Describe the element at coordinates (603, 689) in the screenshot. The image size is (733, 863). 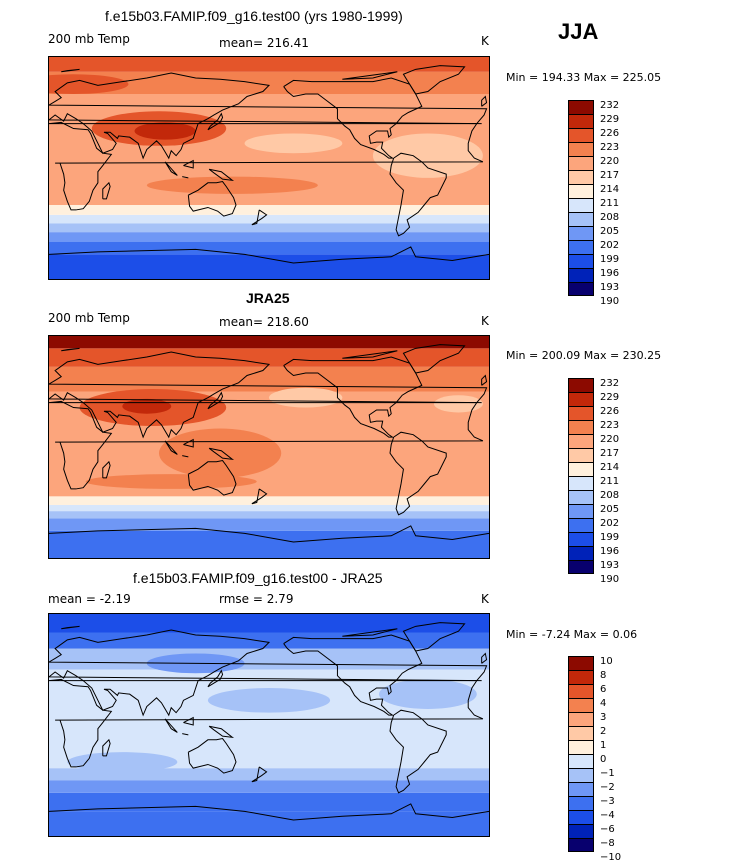
I see `colorbar-tick-label: 6` at that location.